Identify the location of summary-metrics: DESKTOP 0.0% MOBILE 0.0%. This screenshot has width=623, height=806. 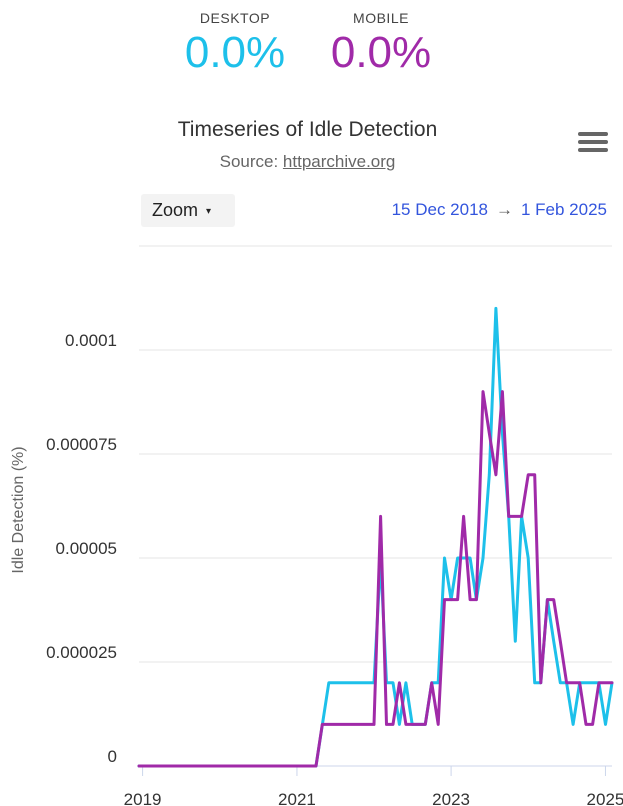
(311, 50).